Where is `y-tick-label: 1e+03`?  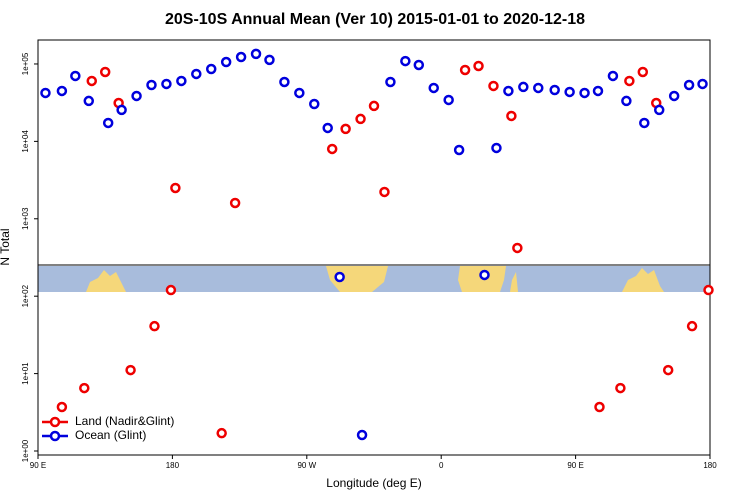
y-tick-label: 1e+03 is located at coordinates (25, 218).